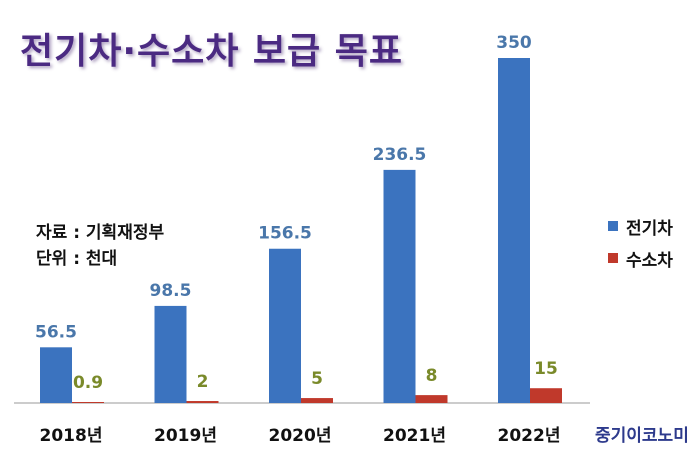 The height and width of the screenshot is (467, 700). I want to click on legend: 전기차 수소차, so click(640, 242).